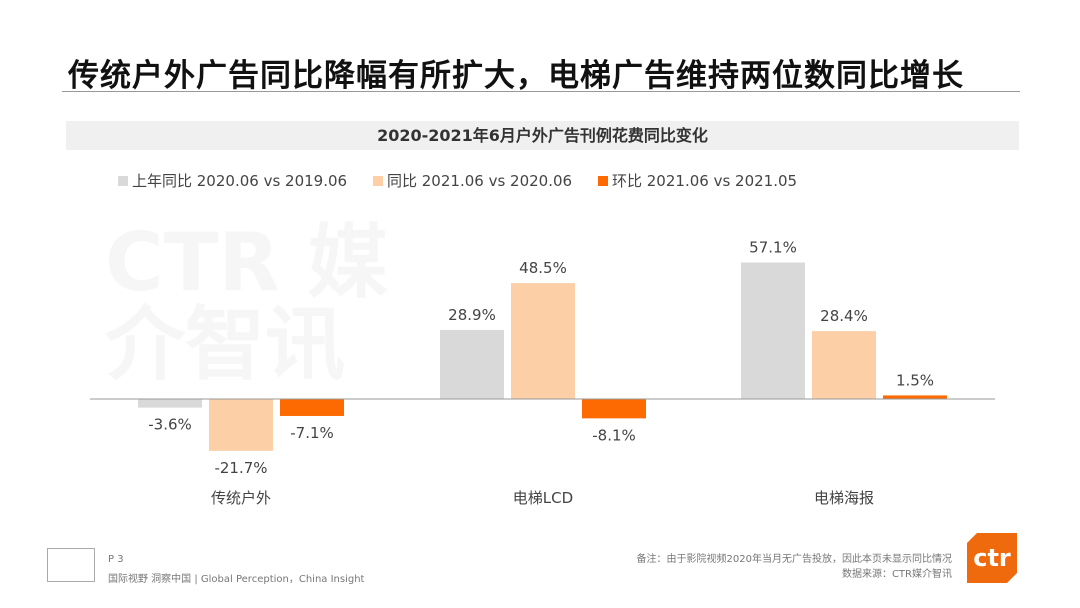 This screenshot has height=608, width=1080. Describe the element at coordinates (71, 565) in the screenshot. I see `certification-seal` at that location.